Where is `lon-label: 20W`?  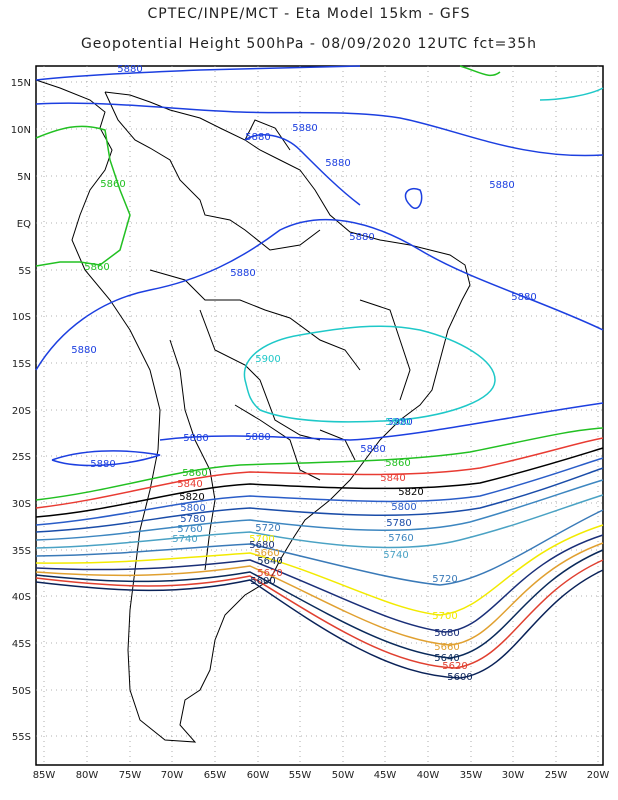
lon-label: 20W is located at coordinates (598, 775).